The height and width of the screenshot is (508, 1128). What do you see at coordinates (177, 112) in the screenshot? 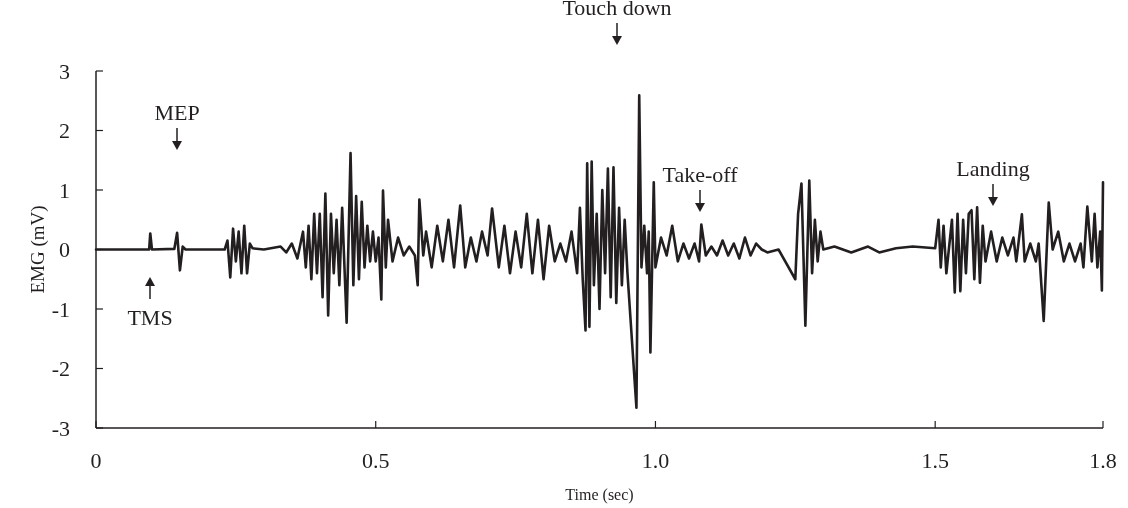
I see `annotation: MEP` at bounding box center [177, 112].